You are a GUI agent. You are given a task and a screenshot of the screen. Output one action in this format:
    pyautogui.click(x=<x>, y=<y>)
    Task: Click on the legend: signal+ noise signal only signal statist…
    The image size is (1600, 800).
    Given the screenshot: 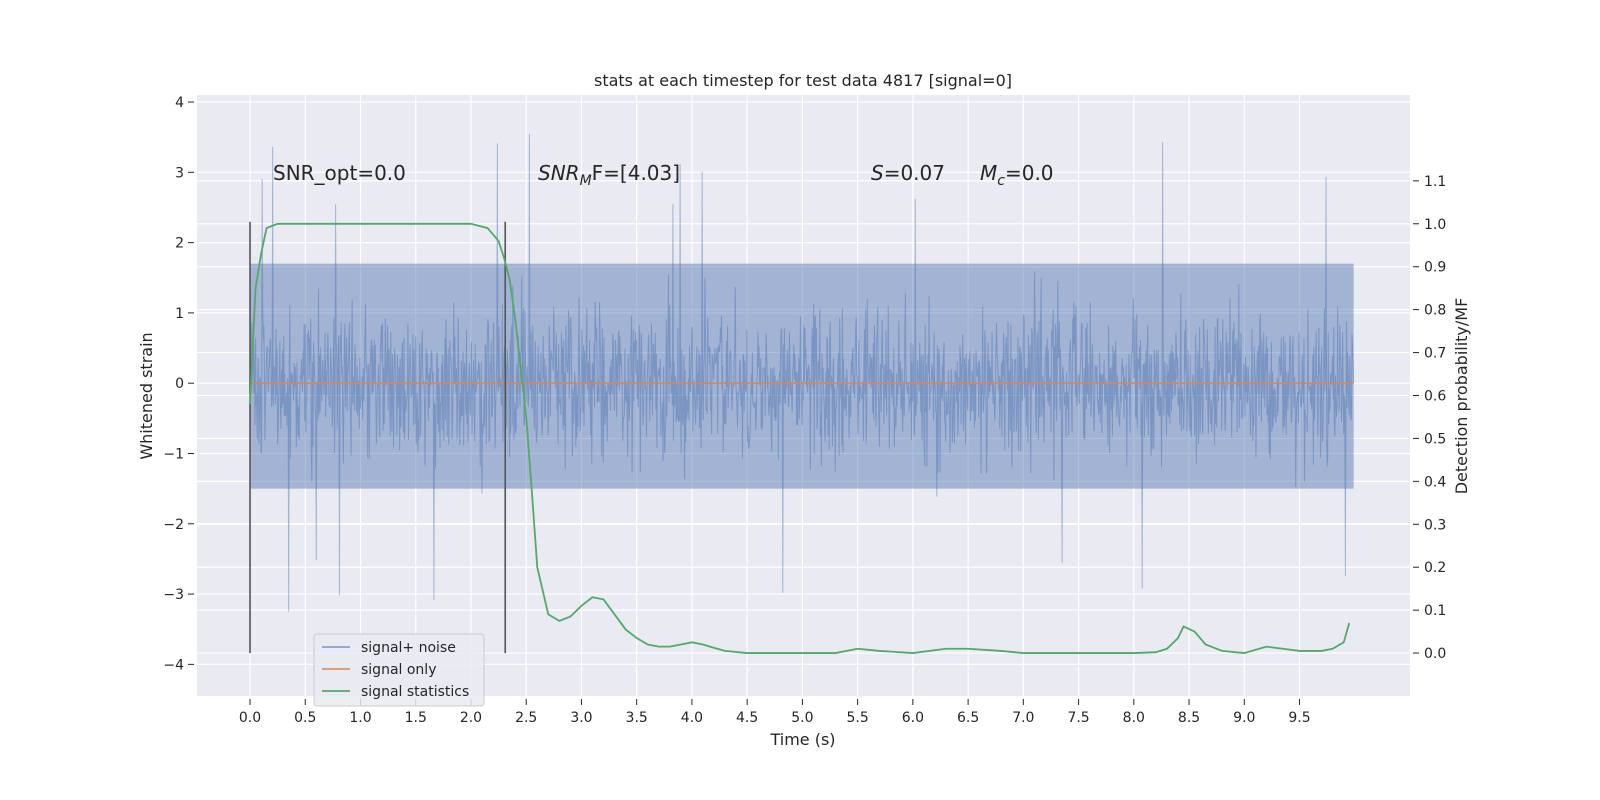 What is the action you would take?
    pyautogui.click(x=399, y=670)
    